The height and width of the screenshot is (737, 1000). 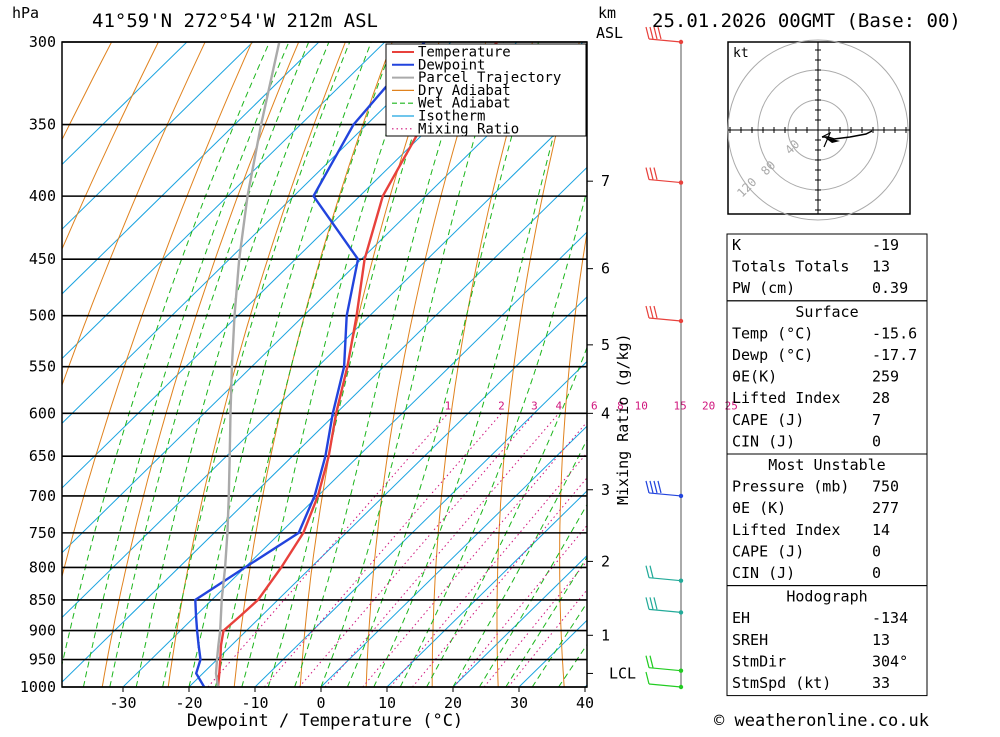 I want to click on pressure-tick-label: 300, so click(x=42, y=42).